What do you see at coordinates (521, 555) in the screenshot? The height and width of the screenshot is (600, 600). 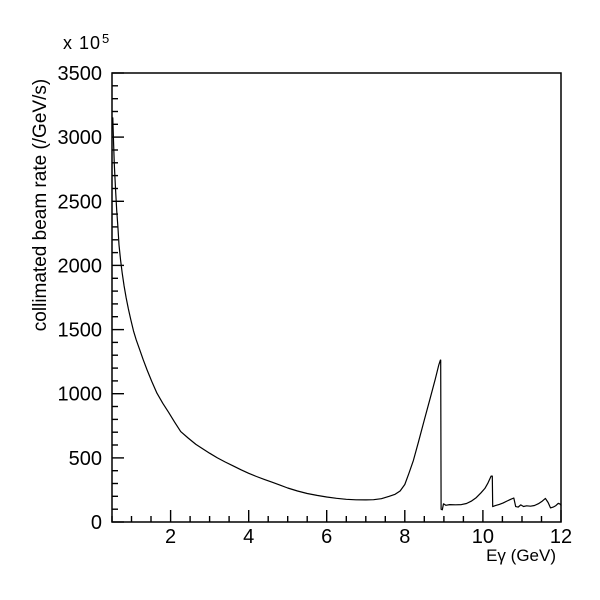 I see `x-axis-title: Eγ (GeV)` at bounding box center [521, 555].